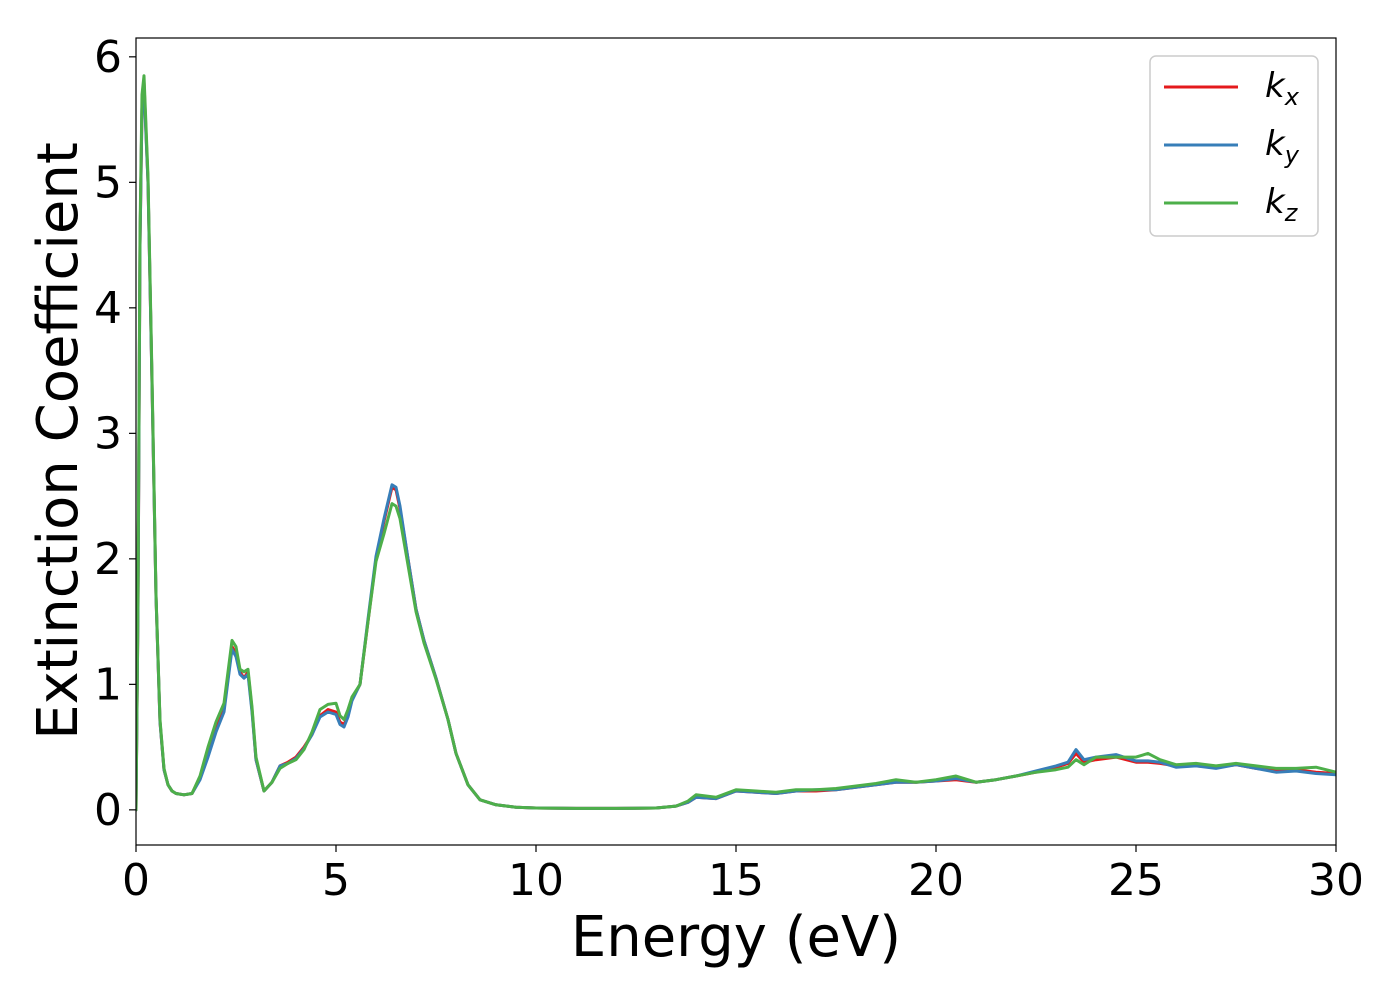  What do you see at coordinates (1336, 880) in the screenshot?
I see `x-tick-label: 30` at bounding box center [1336, 880].